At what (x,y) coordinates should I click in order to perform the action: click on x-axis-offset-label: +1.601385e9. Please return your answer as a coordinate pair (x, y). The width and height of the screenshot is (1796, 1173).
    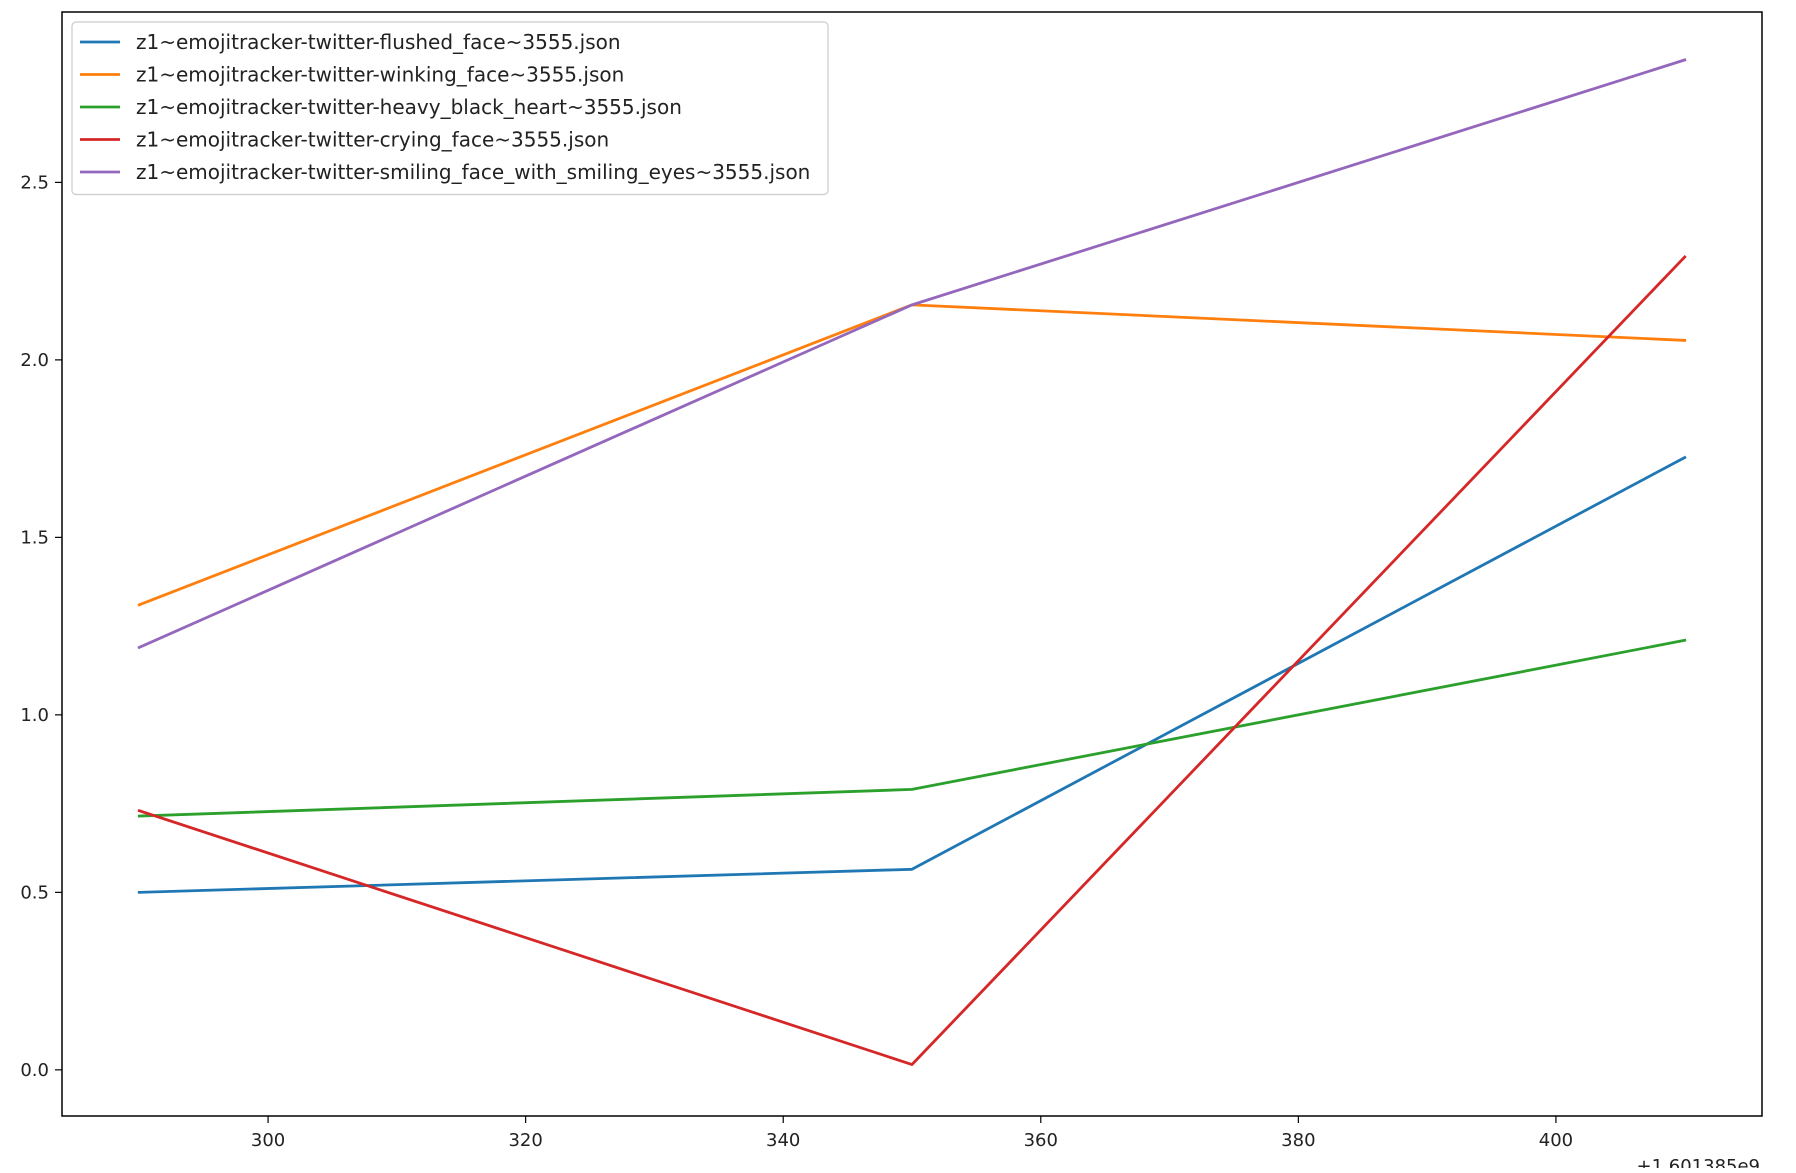
    Looking at the image, I should click on (1699, 1162).